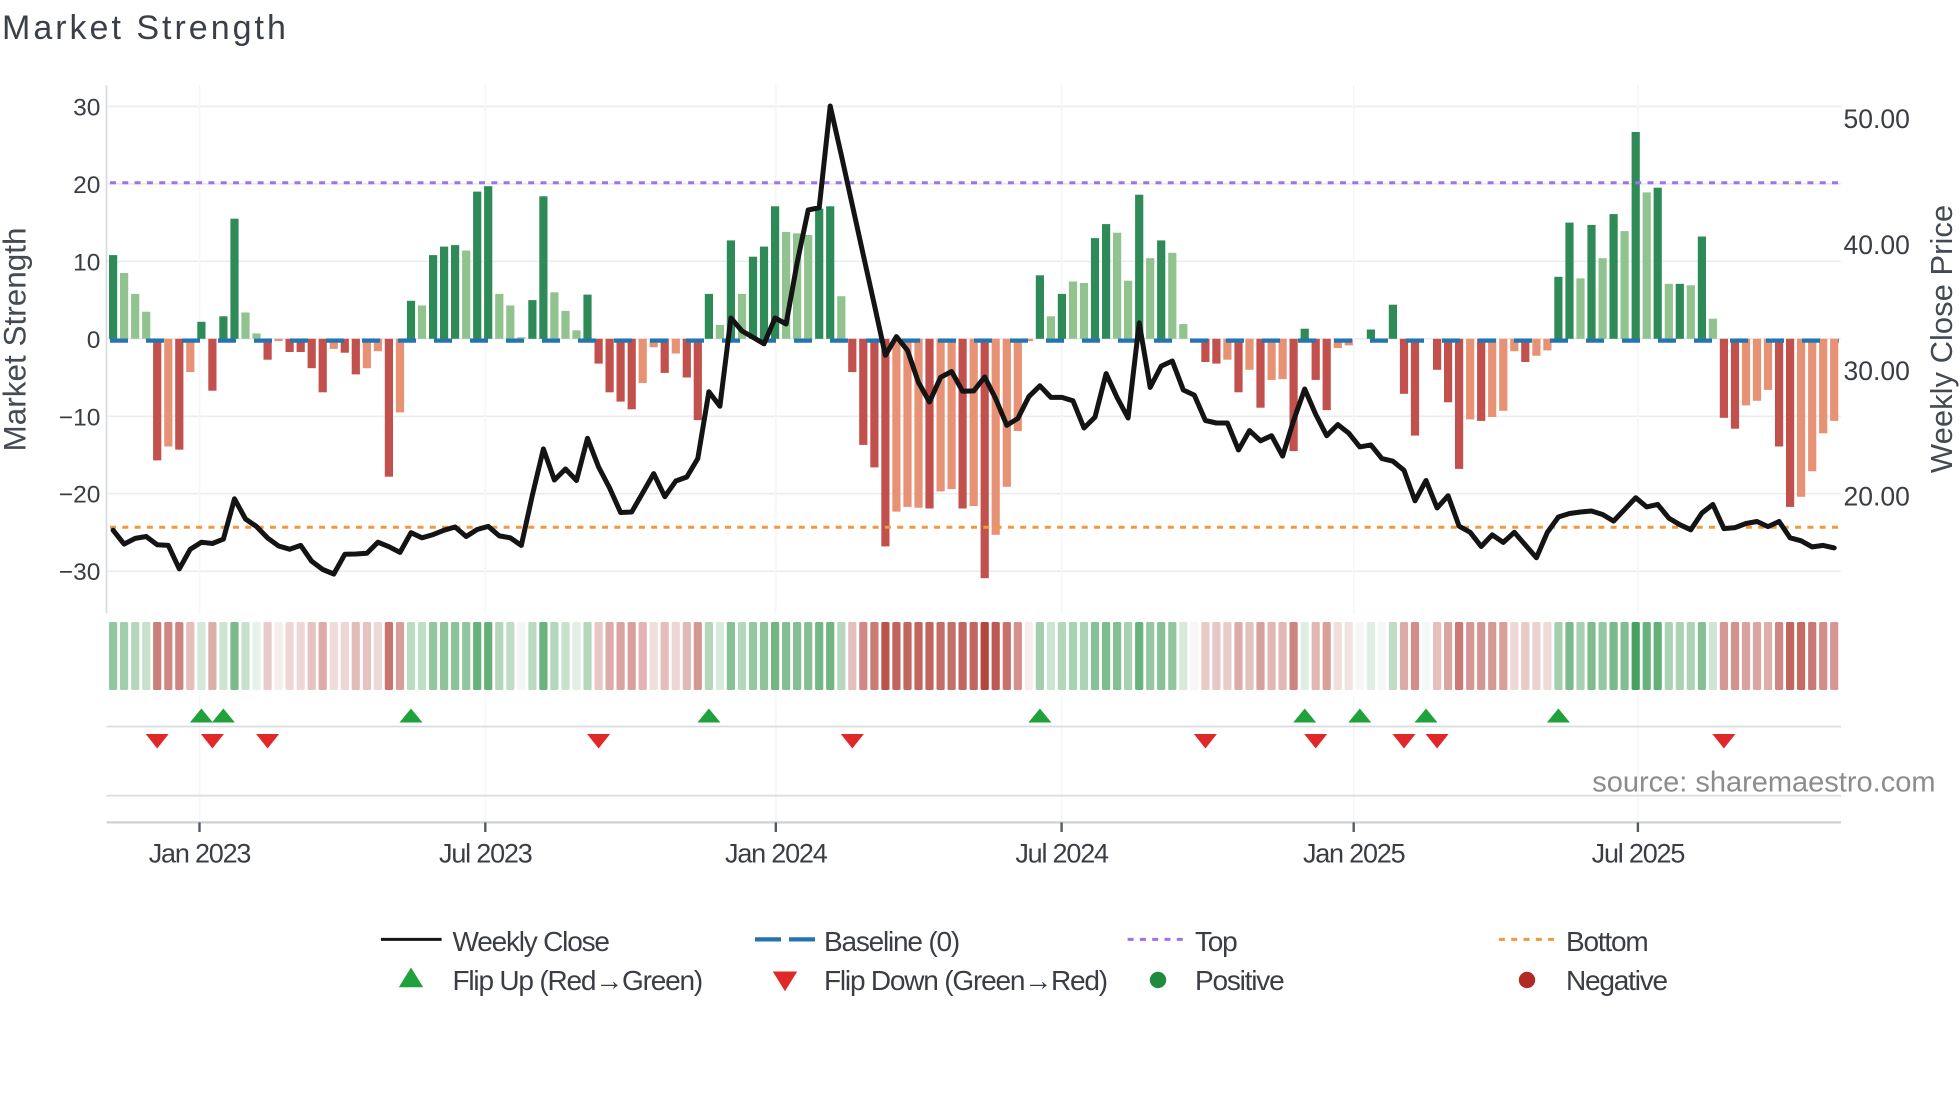 The width and height of the screenshot is (1960, 1102). Describe the element at coordinates (200, 854) in the screenshot. I see `svg-text: Jan 2023` at that location.